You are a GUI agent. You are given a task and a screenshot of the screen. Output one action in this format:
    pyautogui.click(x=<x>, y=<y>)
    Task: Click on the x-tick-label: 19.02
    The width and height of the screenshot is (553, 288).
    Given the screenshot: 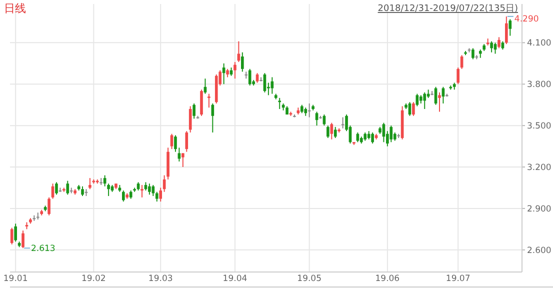 What is the action you would take?
    pyautogui.click(x=93, y=279)
    